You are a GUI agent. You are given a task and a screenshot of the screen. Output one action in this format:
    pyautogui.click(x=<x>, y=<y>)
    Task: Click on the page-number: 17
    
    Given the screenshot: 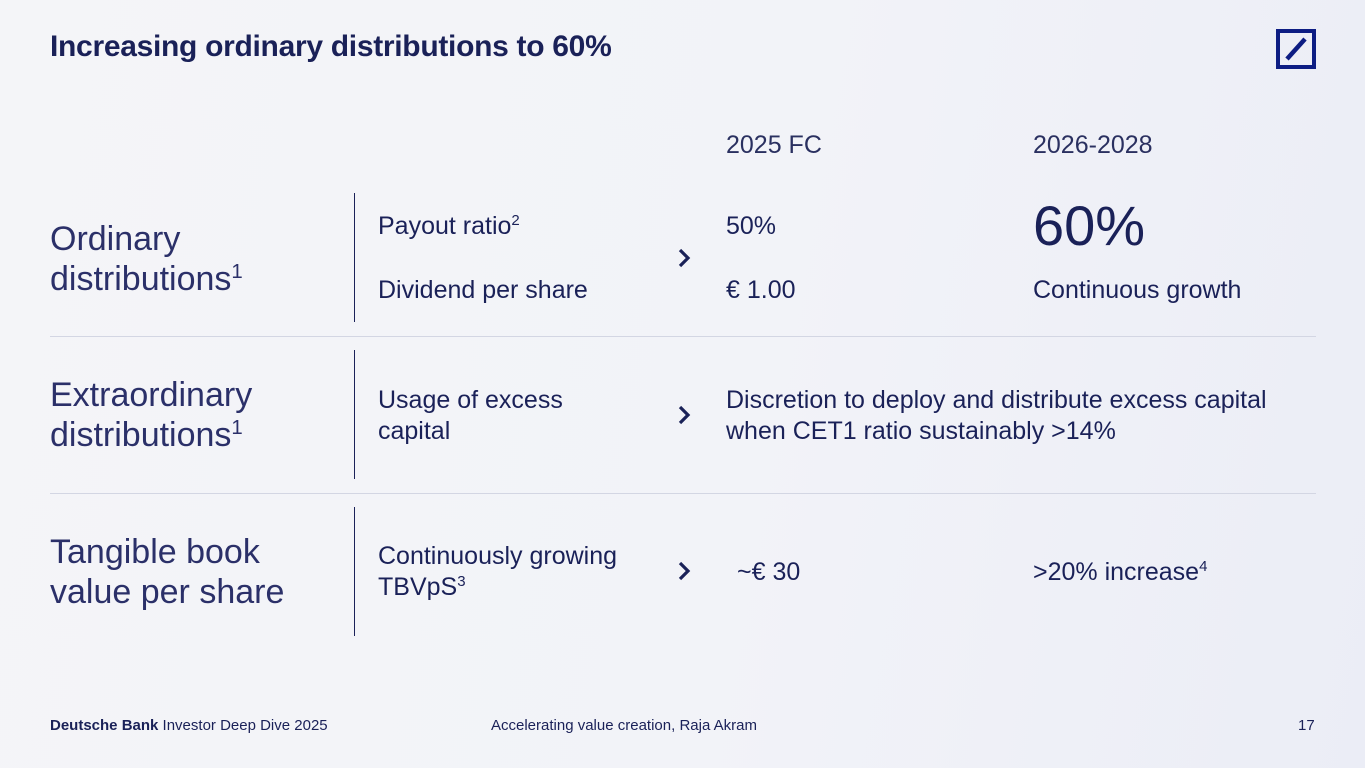 What is the action you would take?
    pyautogui.click(x=1306, y=725)
    